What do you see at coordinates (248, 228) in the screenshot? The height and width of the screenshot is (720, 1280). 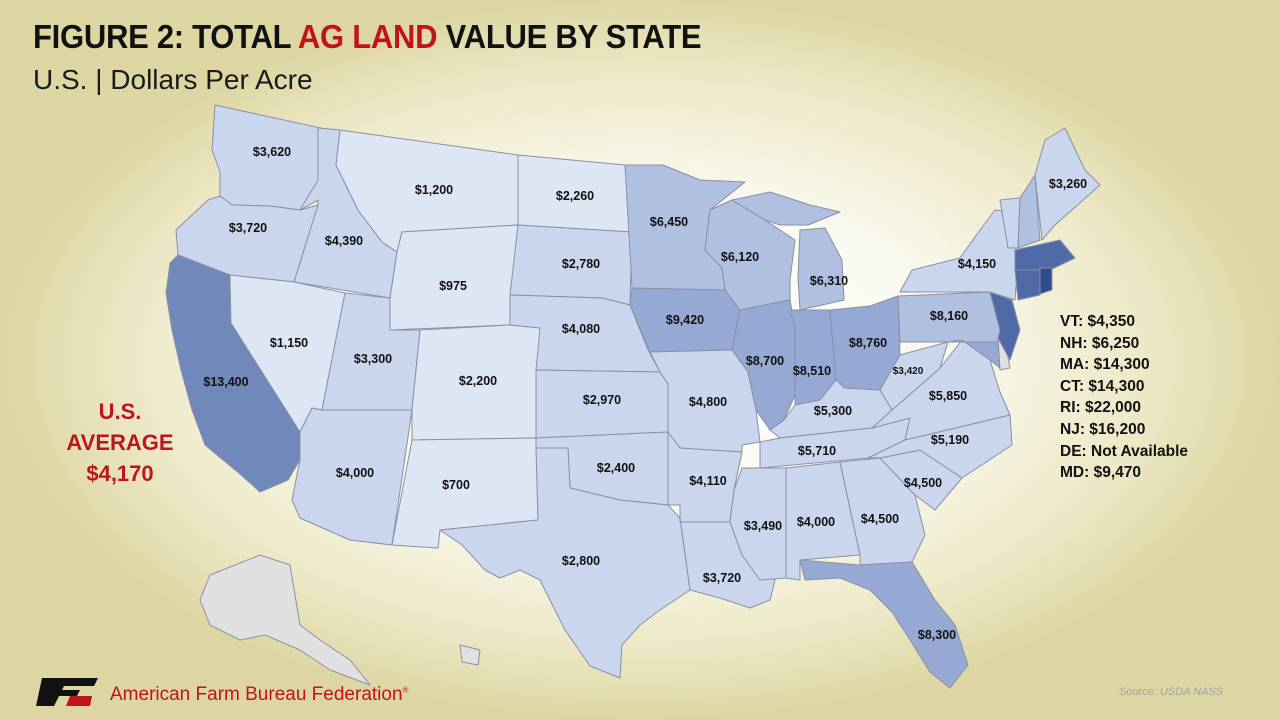 I see `label-or: $3,720` at bounding box center [248, 228].